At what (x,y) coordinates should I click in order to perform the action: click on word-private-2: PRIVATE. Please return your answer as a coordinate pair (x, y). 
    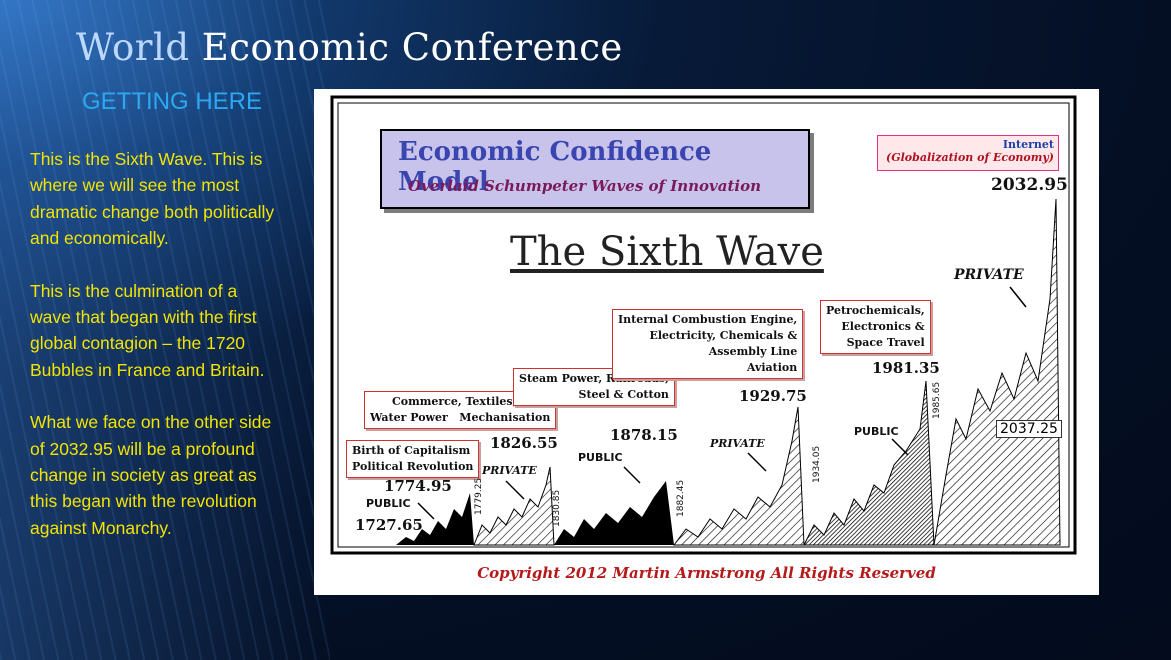
    Looking at the image, I should click on (737, 443).